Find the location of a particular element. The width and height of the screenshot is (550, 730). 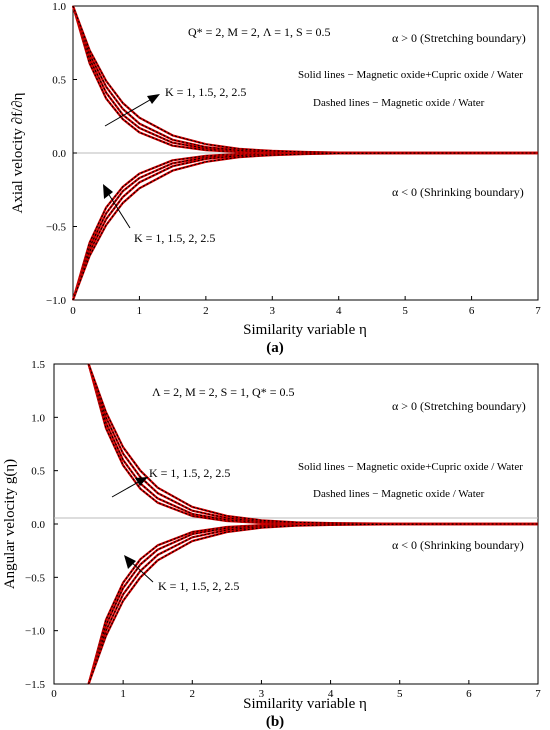

panel-b-k-upper-label: K = 1, 1.5, 2, 2.5 is located at coordinates (189, 473).